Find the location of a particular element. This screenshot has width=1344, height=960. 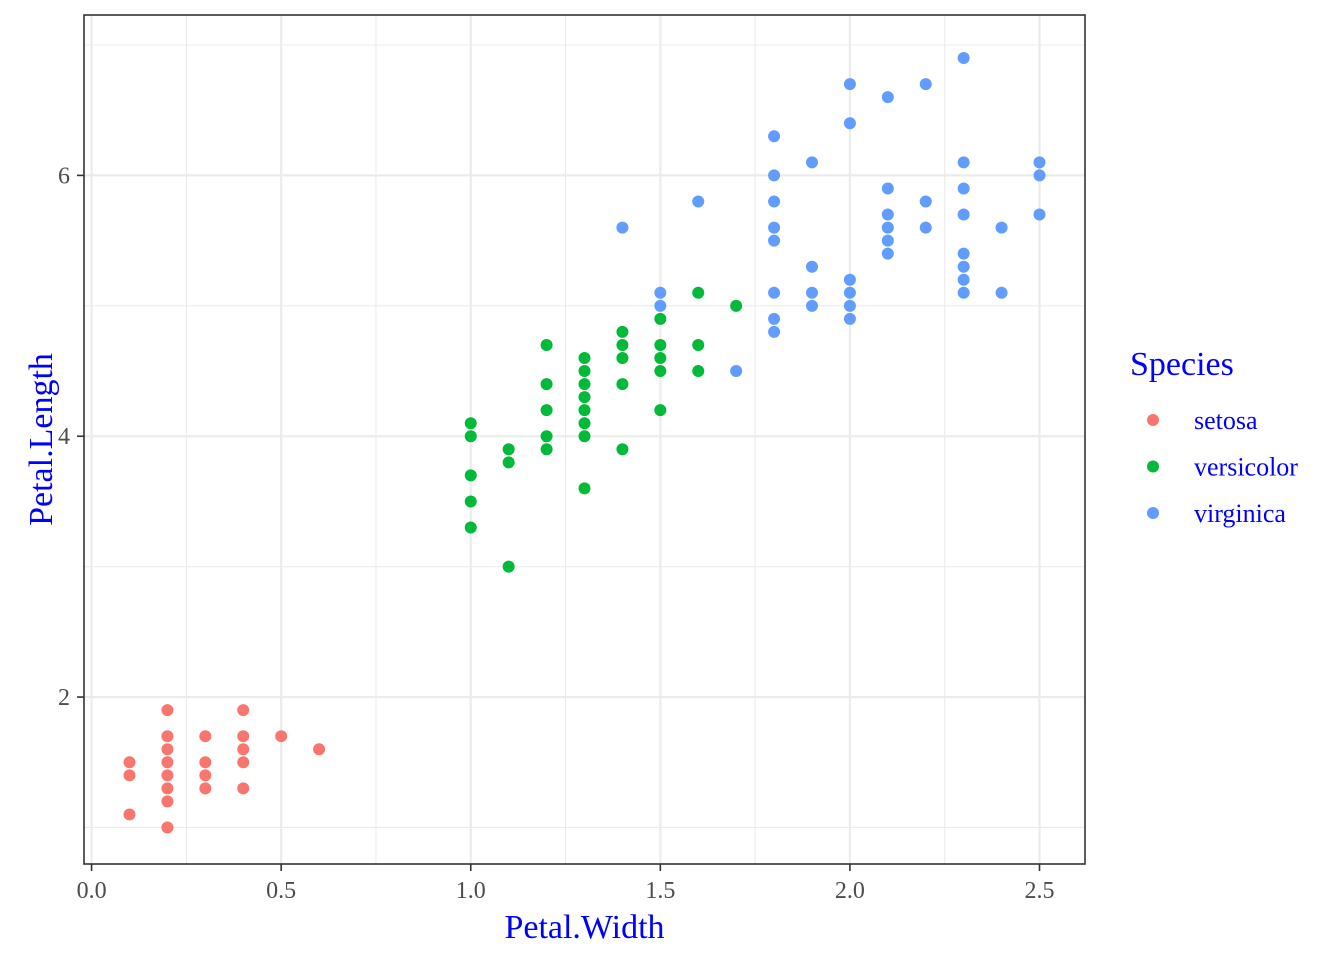

legend-title: Species is located at coordinates (1182, 364).